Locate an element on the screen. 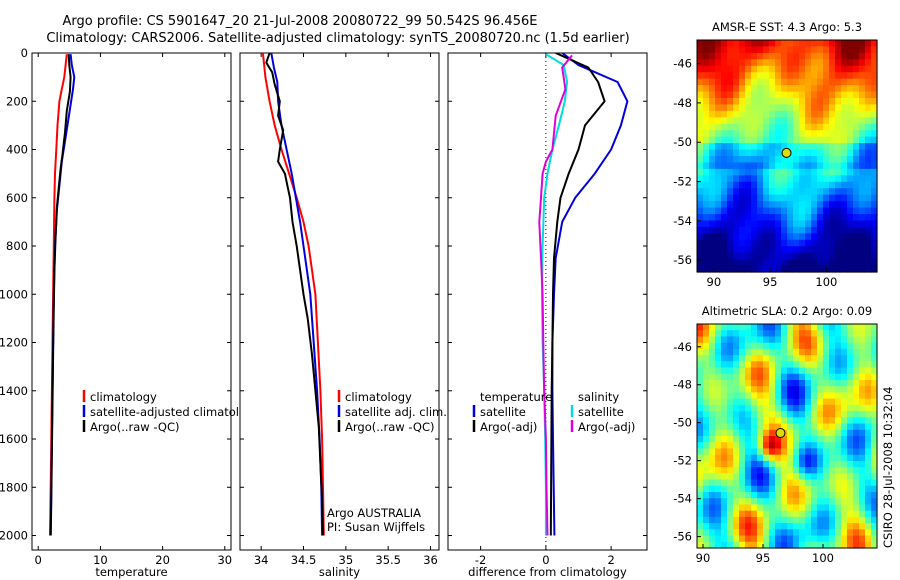  sla-map-axes-box is located at coordinates (787, 436).